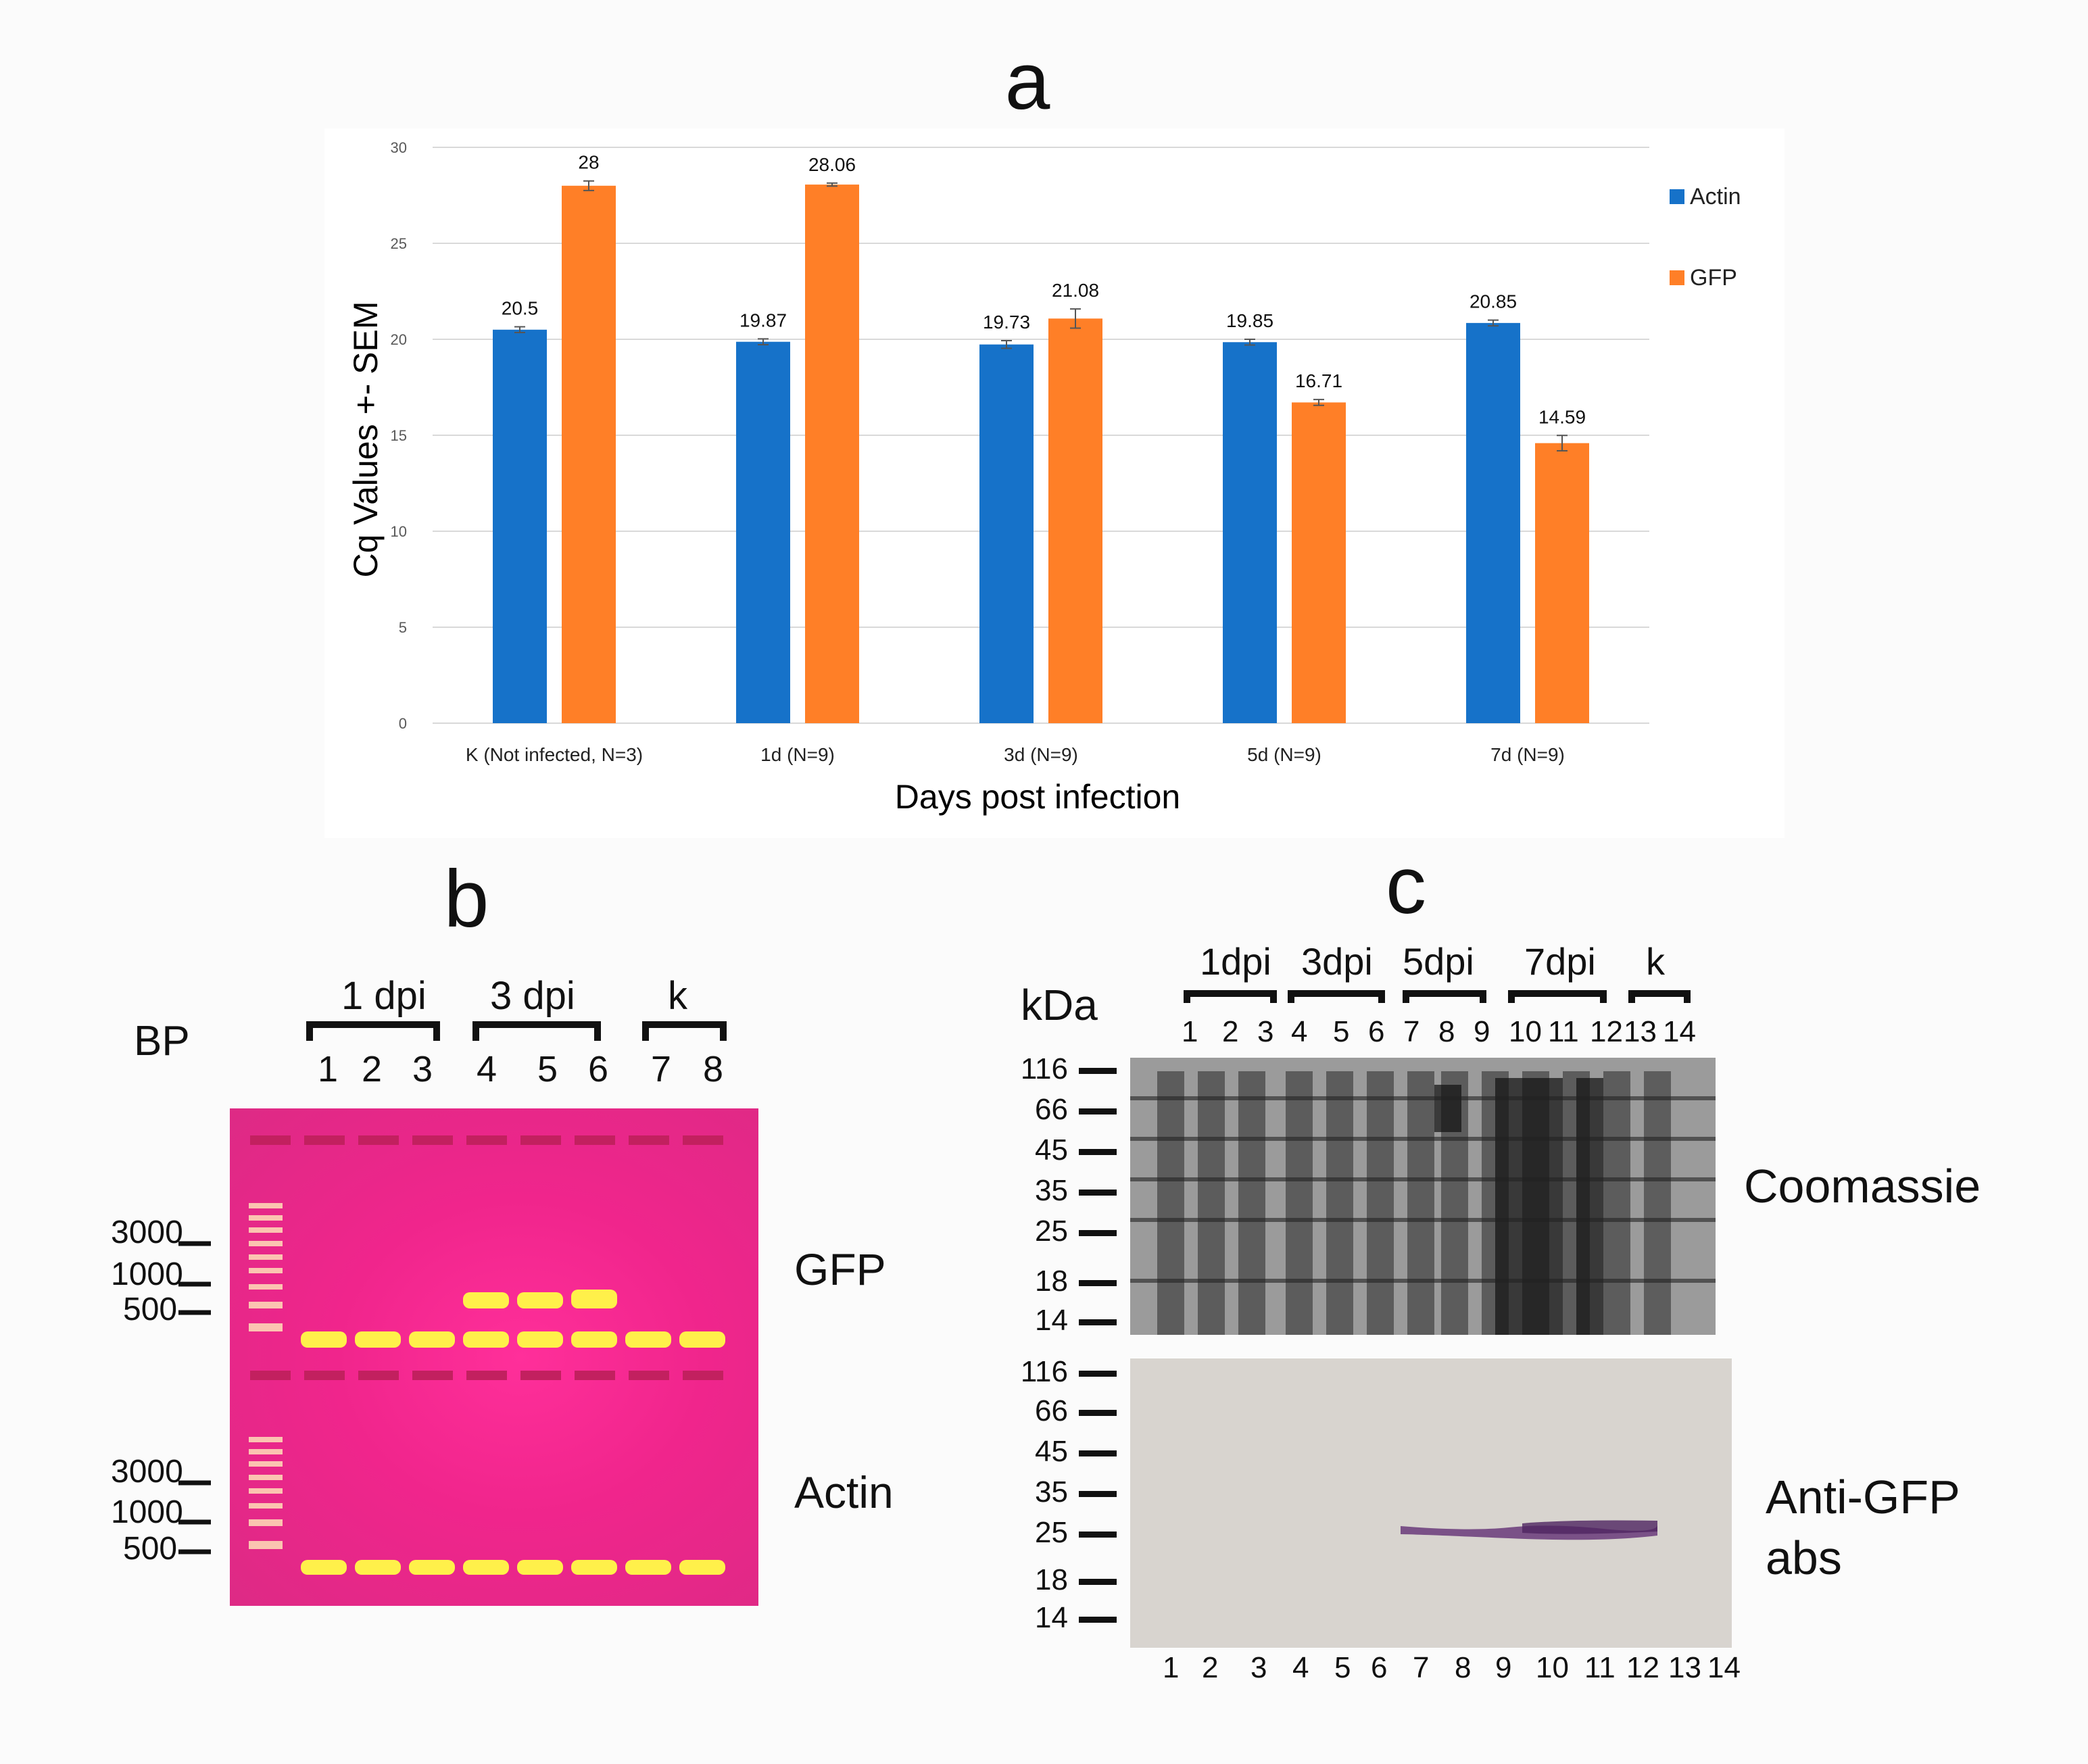  What do you see at coordinates (399, 435) in the screenshot?
I see `y-tick-label: 15` at bounding box center [399, 435].